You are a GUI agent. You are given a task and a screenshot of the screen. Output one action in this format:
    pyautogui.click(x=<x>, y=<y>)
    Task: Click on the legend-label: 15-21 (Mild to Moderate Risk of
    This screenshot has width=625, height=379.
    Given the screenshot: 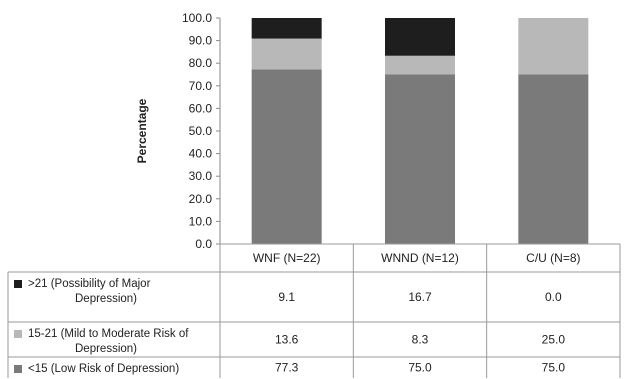 What is the action you would take?
    pyautogui.click(x=108, y=334)
    